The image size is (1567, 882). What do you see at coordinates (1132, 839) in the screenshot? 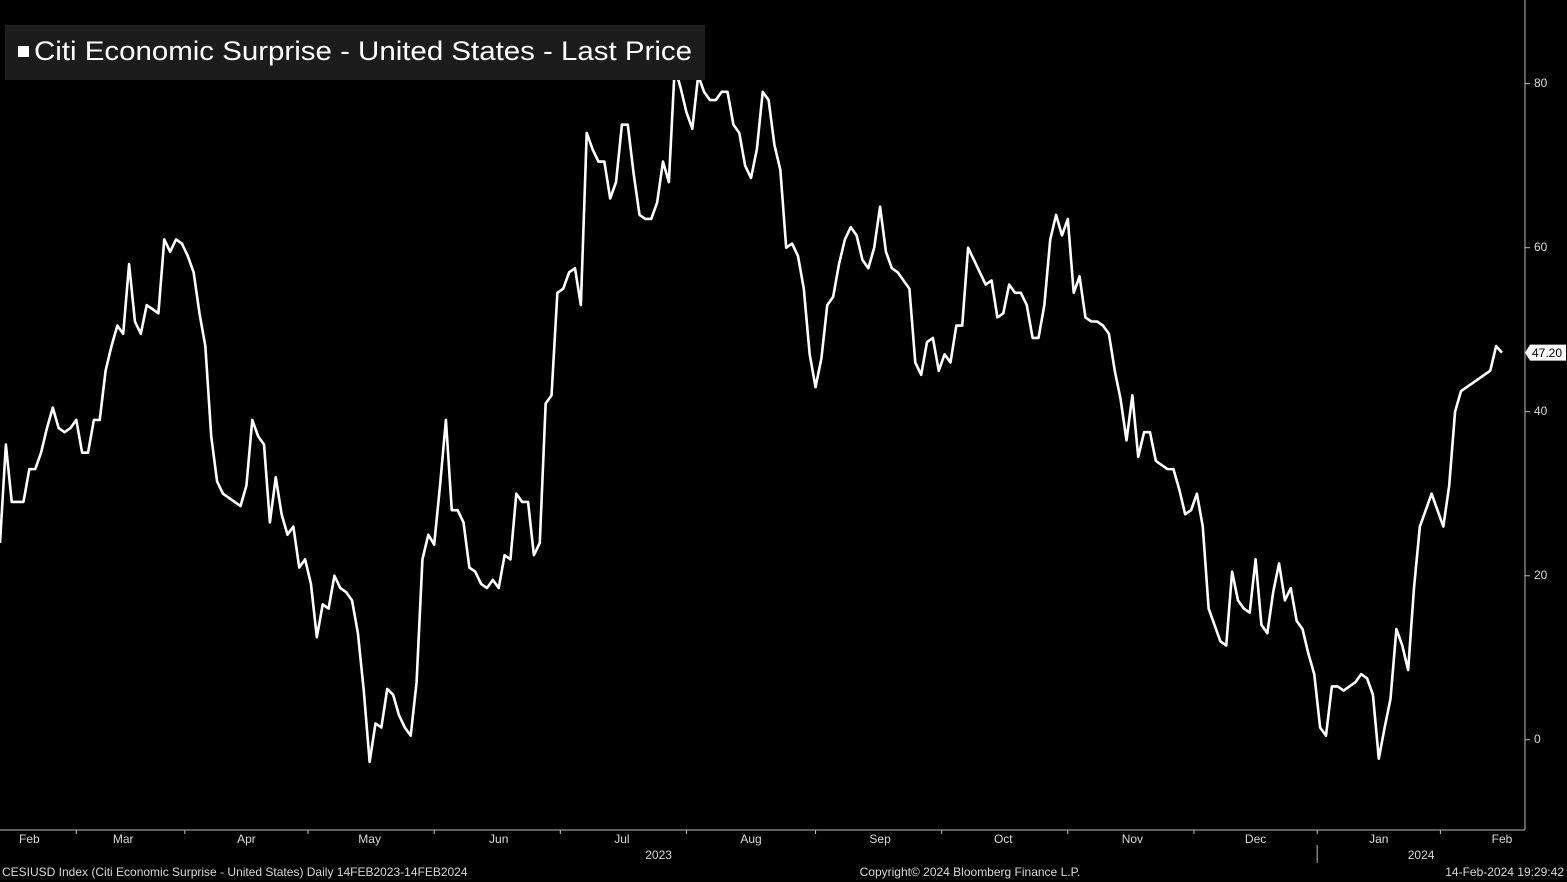
I see `x-tick-label: Nov` at bounding box center [1132, 839].